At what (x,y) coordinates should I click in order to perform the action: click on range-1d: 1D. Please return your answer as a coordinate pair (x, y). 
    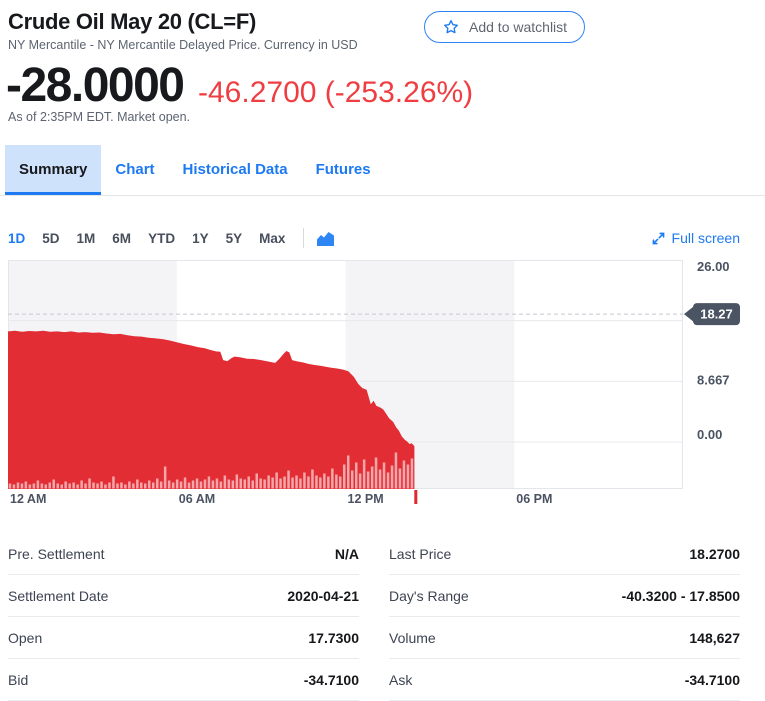
    Looking at the image, I should click on (17, 238).